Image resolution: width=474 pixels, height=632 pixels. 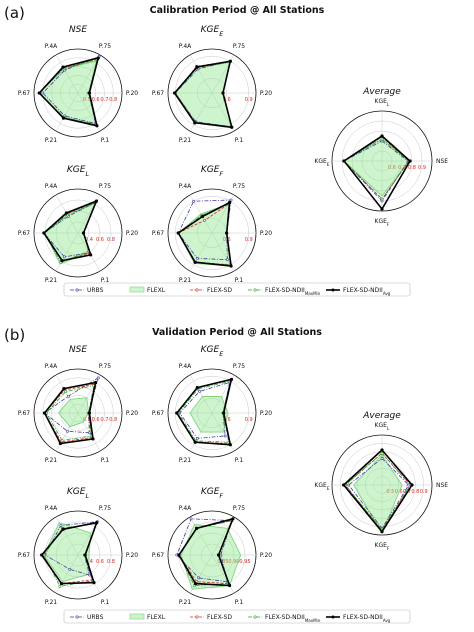 What do you see at coordinates (89, 240) in the screenshot?
I see `radial-tick-label: 0.4` at bounding box center [89, 240].